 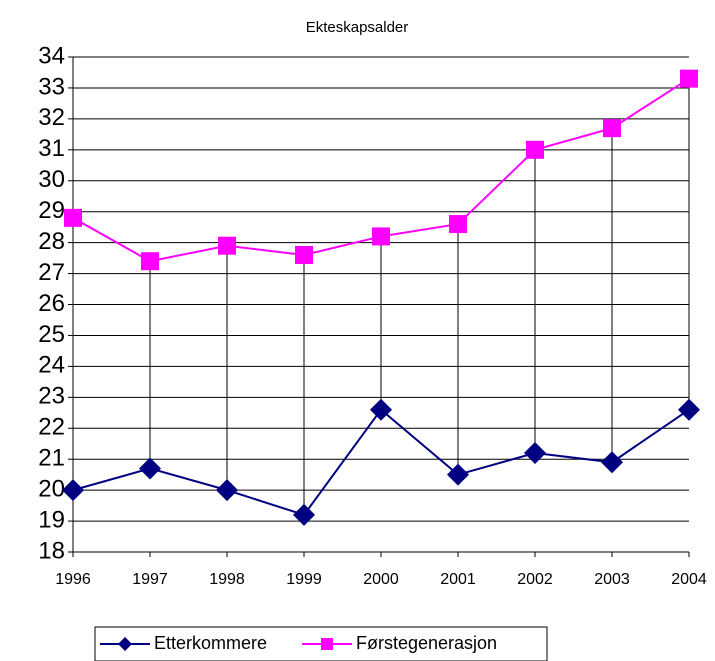 What do you see at coordinates (51, 334) in the screenshot?
I see `y-tick-label: 25` at bounding box center [51, 334].